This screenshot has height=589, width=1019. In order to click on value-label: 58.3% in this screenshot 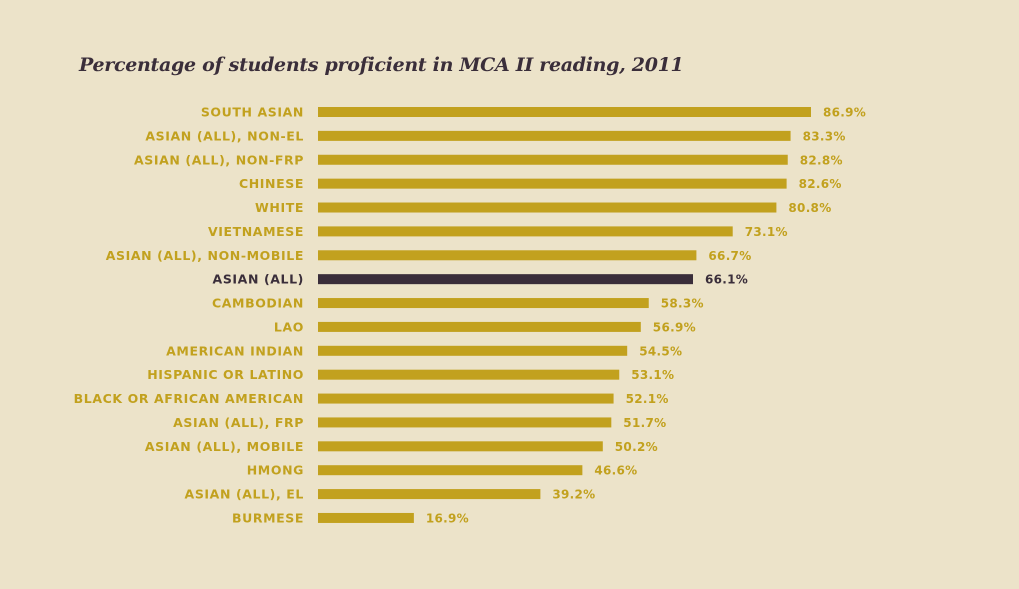, I will do `click(682, 304)`.